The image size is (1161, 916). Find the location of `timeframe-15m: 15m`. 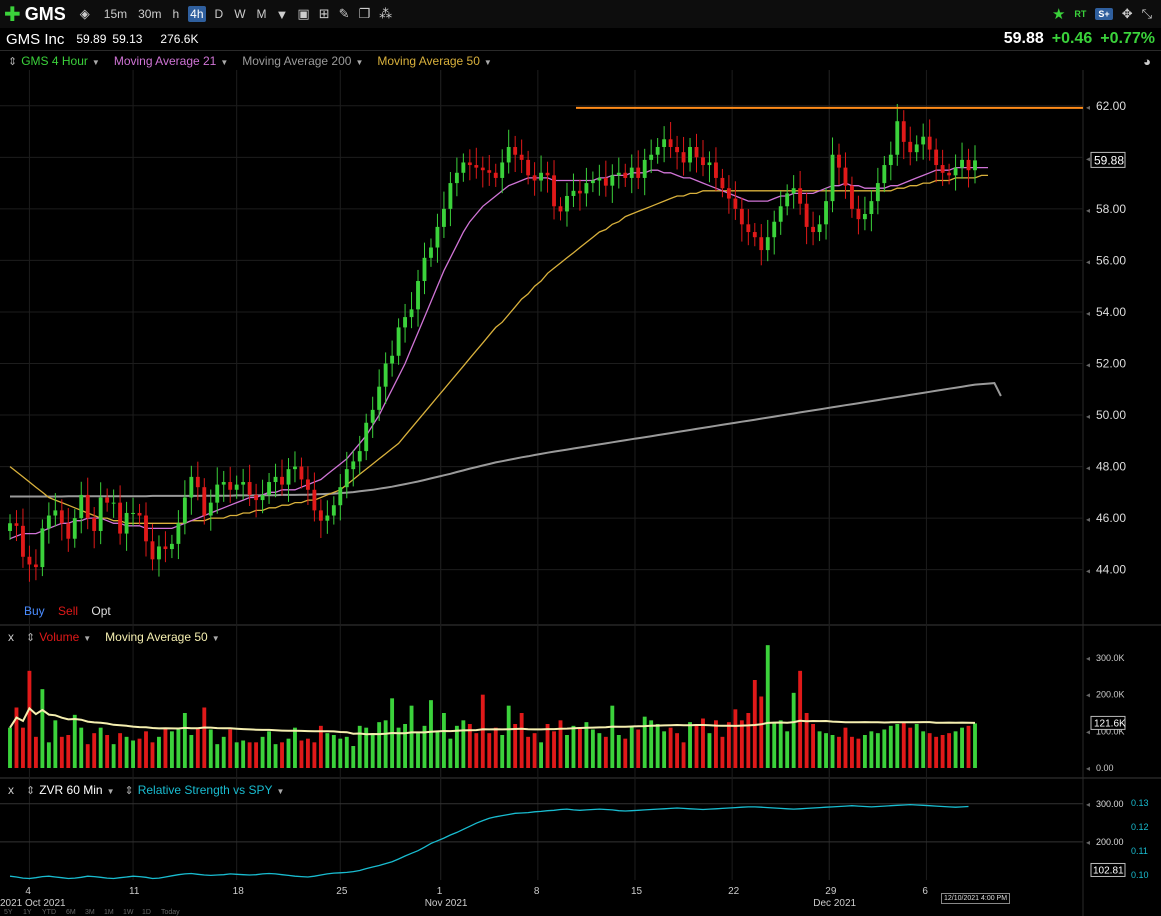

timeframe-15m: 15m is located at coordinates (115, 14).